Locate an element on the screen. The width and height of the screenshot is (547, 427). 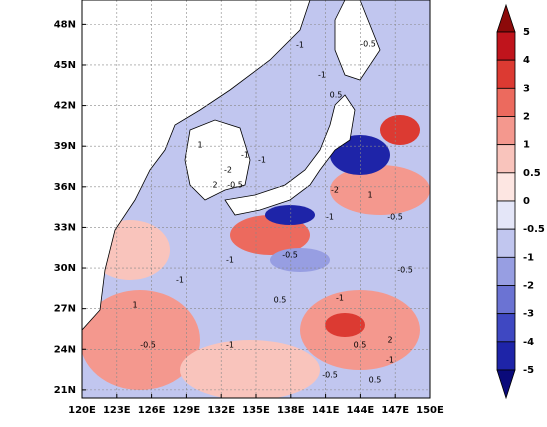
colorbar-label: -5 is located at coordinates (528, 370).